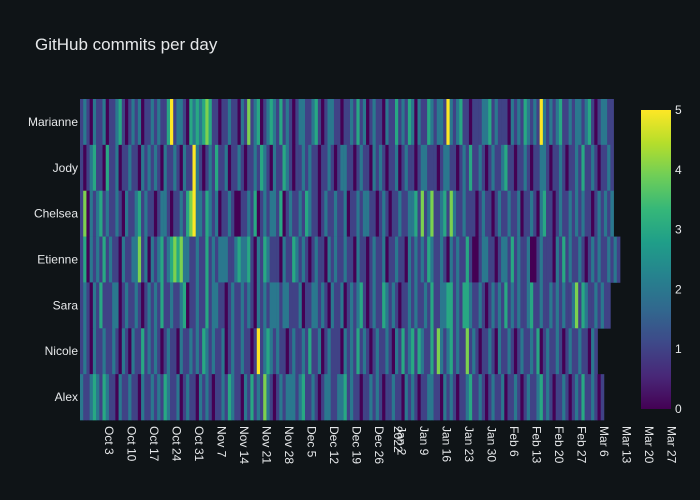 The image size is (700, 500). Describe the element at coordinates (604, 441) in the screenshot. I see `x-tick-label: Mar 6` at that location.